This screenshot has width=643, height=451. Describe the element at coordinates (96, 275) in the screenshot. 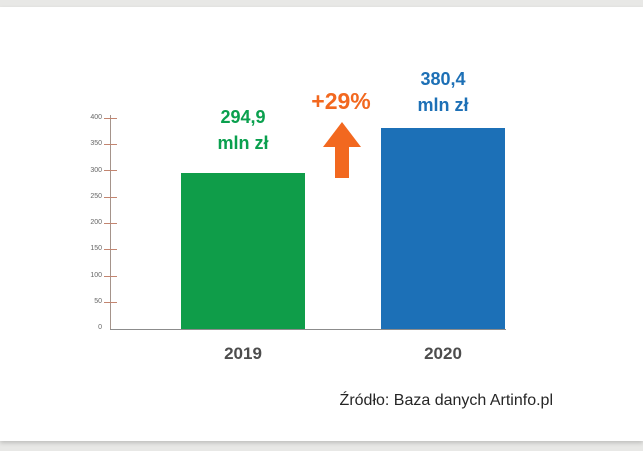

I see `y-tick-label: 100` at that location.